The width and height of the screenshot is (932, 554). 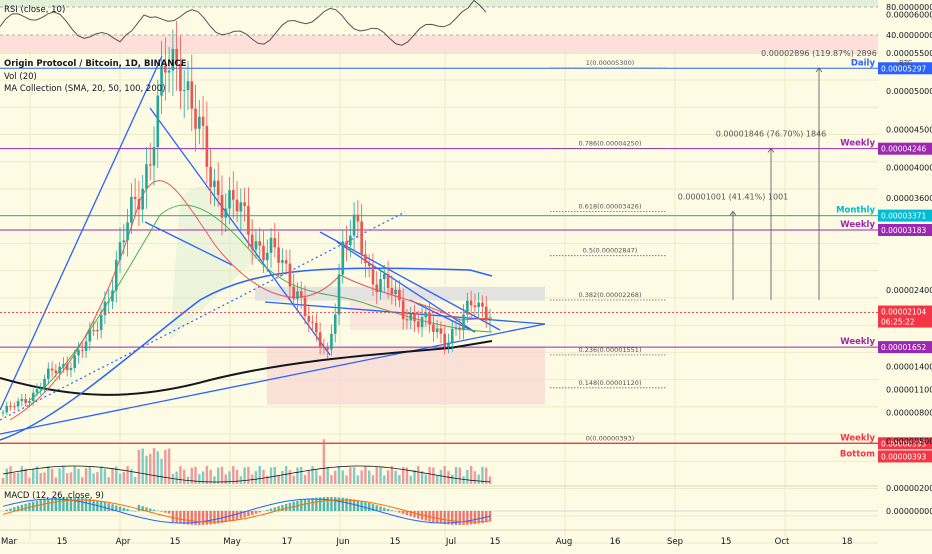 I want to click on time-tick-label: 16, so click(x=615, y=542).